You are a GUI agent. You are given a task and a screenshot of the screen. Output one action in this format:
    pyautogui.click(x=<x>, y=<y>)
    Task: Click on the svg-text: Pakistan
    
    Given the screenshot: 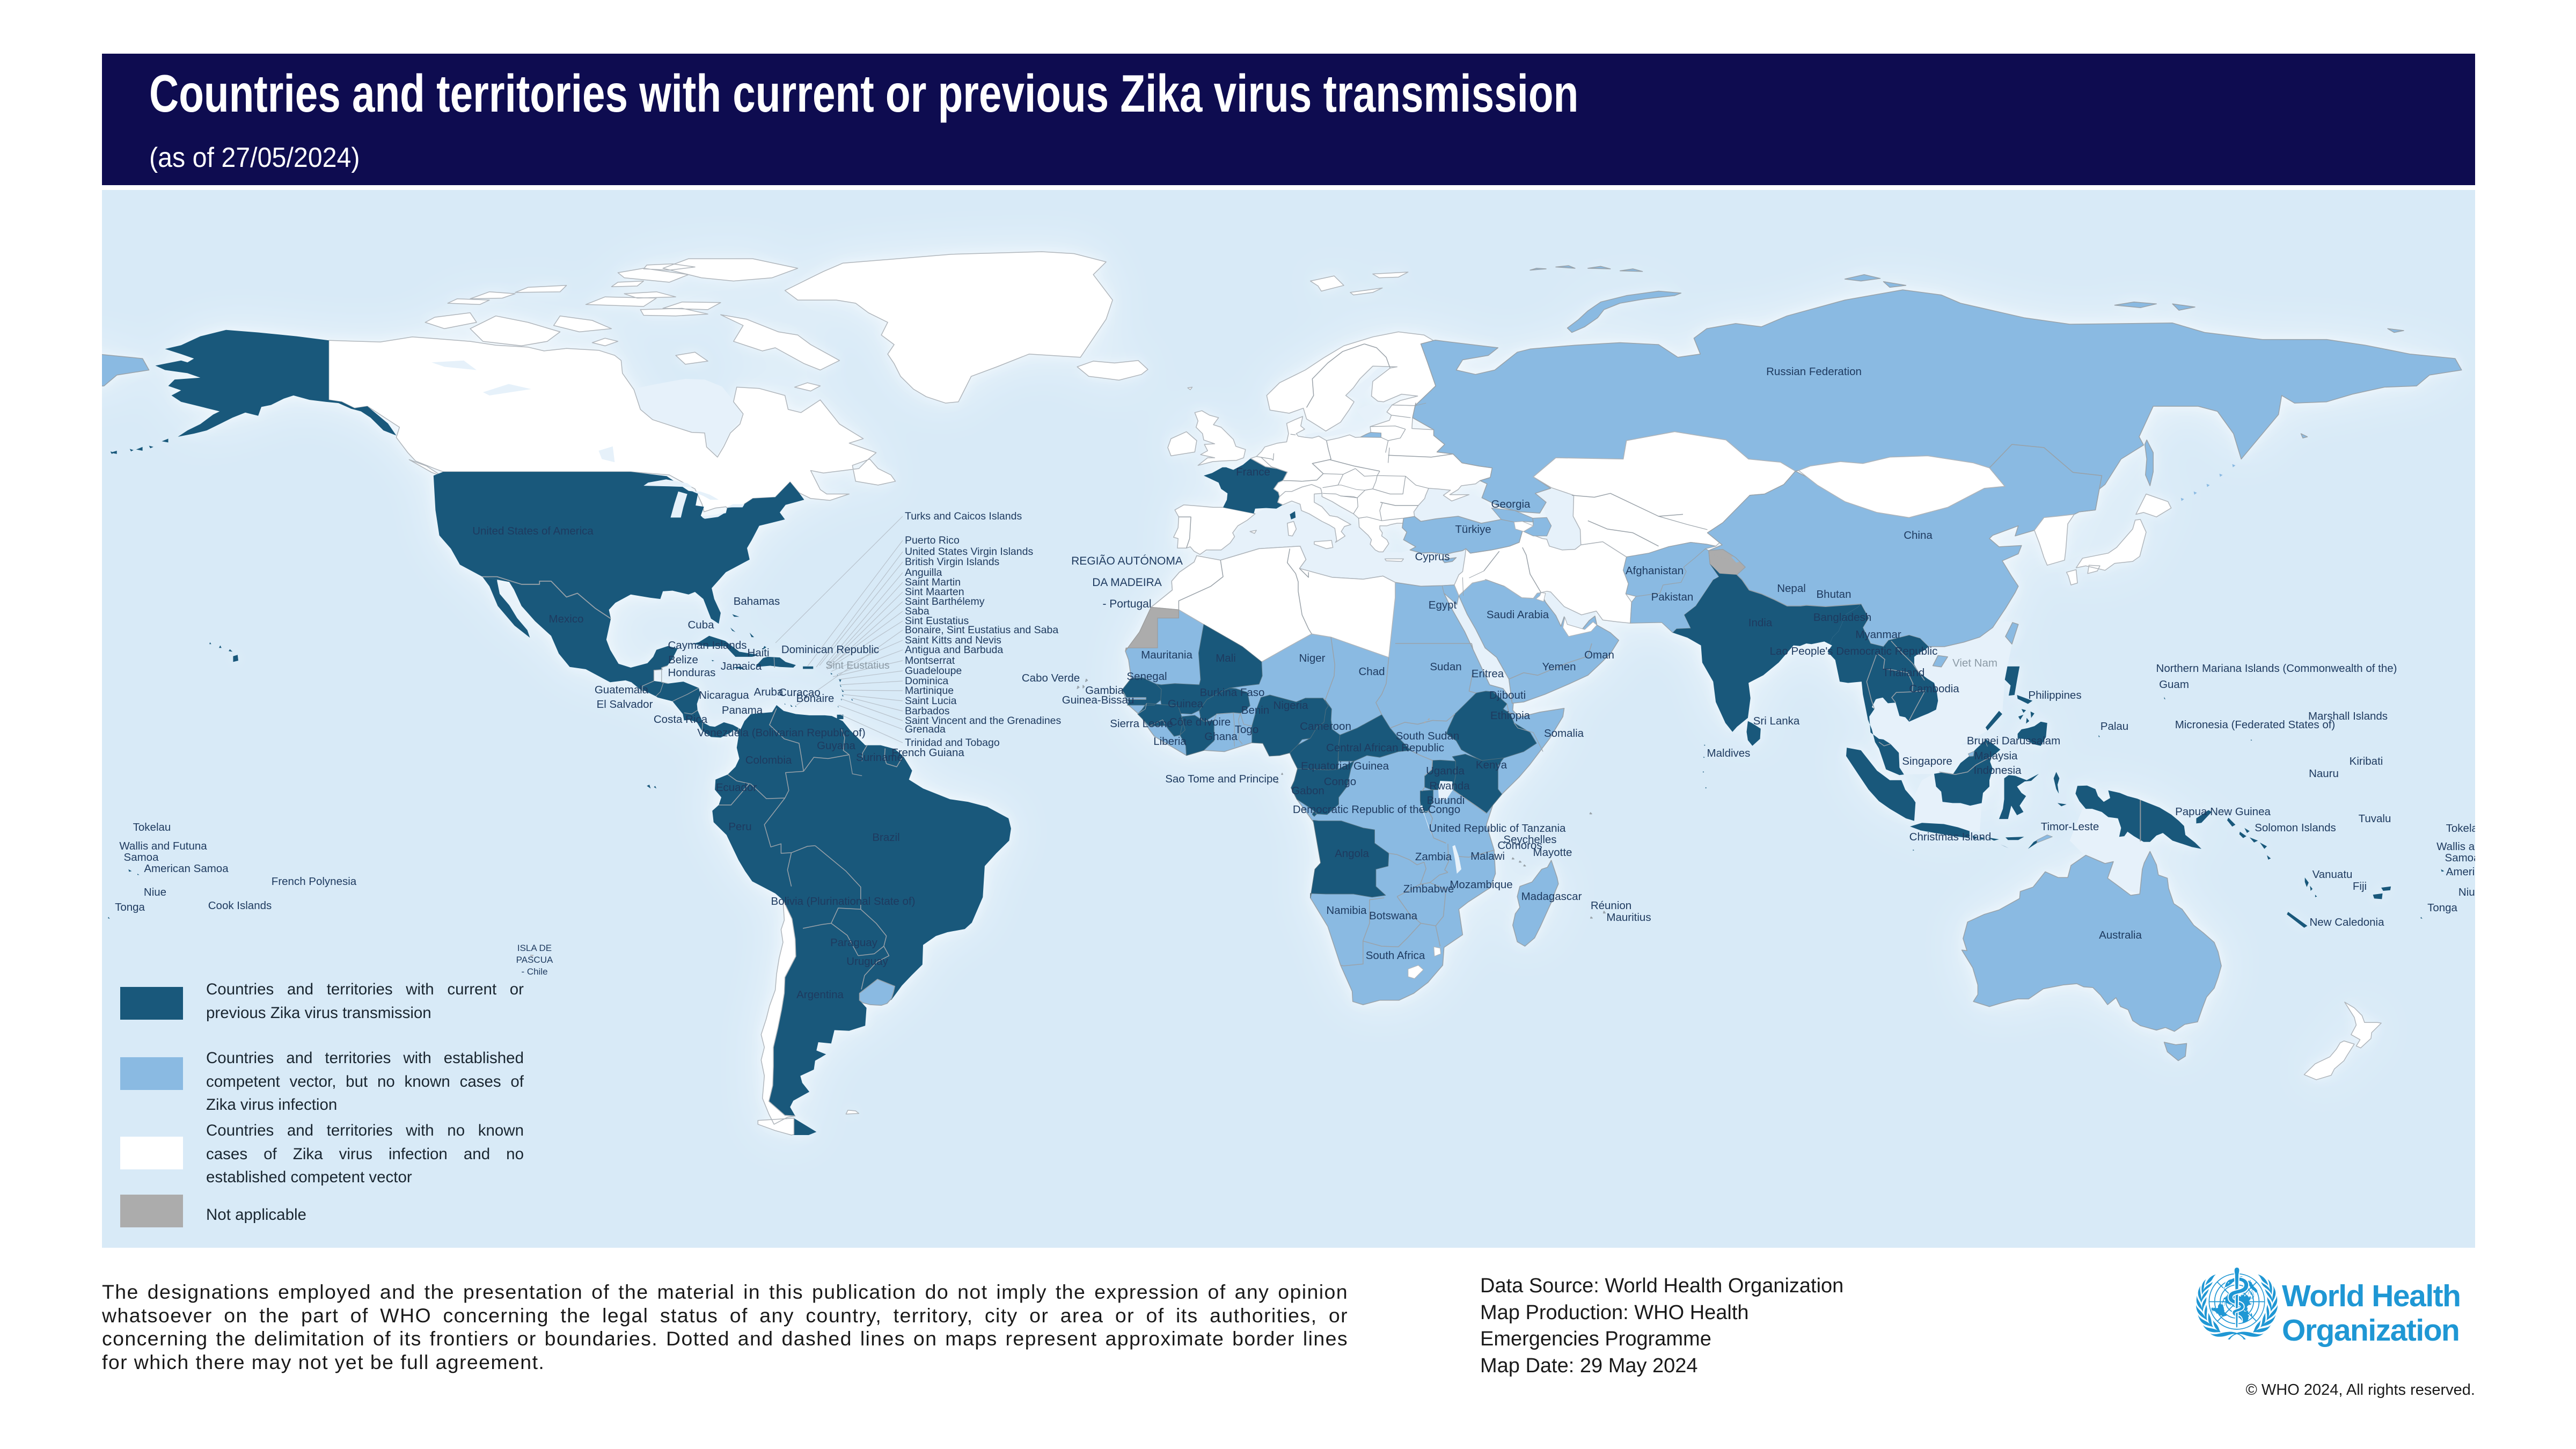 What is the action you would take?
    pyautogui.click(x=1672, y=597)
    